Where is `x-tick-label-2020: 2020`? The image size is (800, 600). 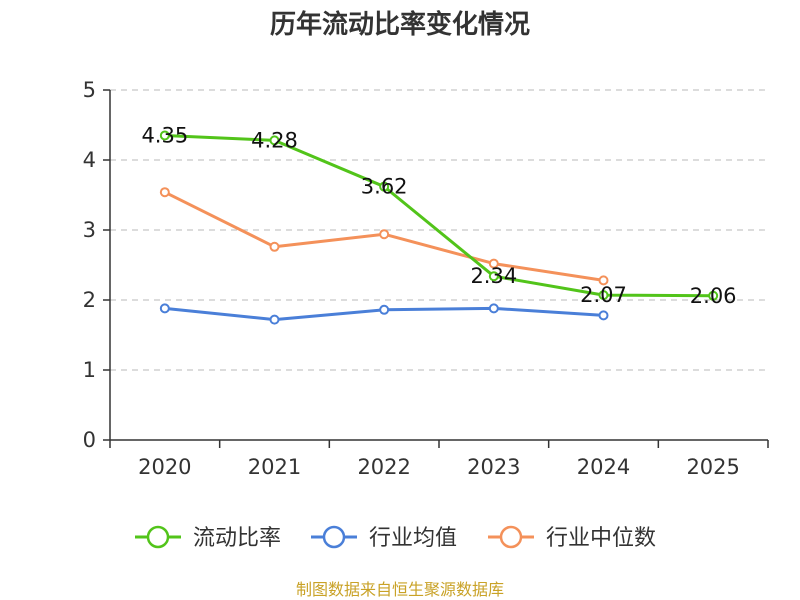
x-tick-label-2020: 2020 is located at coordinates (164, 467).